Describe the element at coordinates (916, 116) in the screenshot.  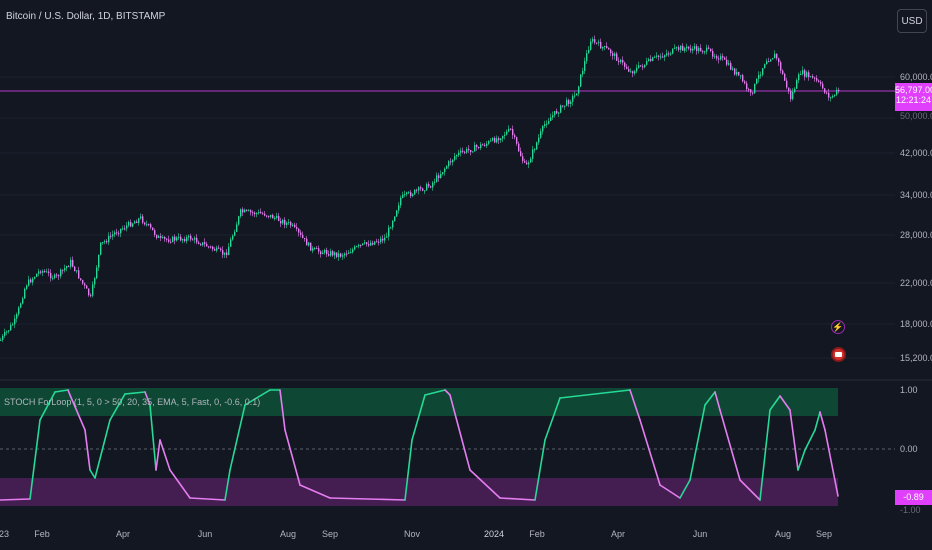
I see `price-axis-label-hidden: 50,000.00` at that location.